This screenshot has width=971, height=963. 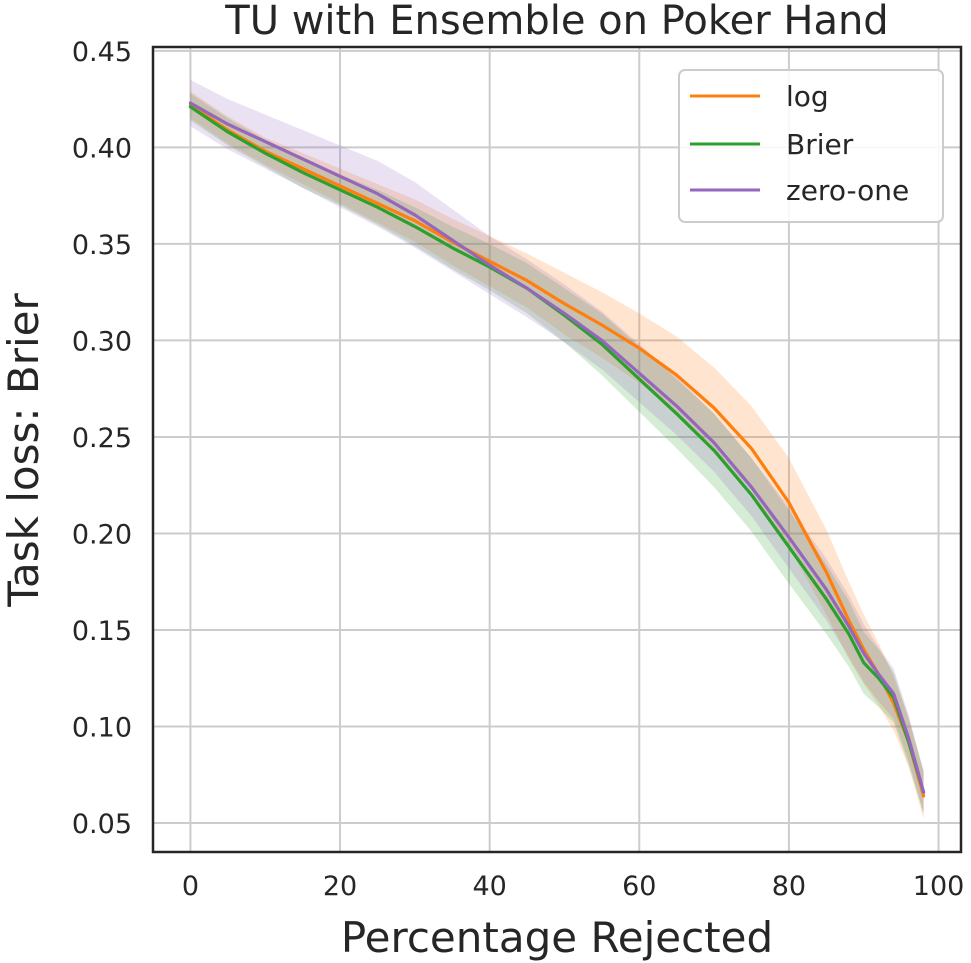 What do you see at coordinates (820, 144) in the screenshot?
I see `legend-label-brier: Brier` at bounding box center [820, 144].